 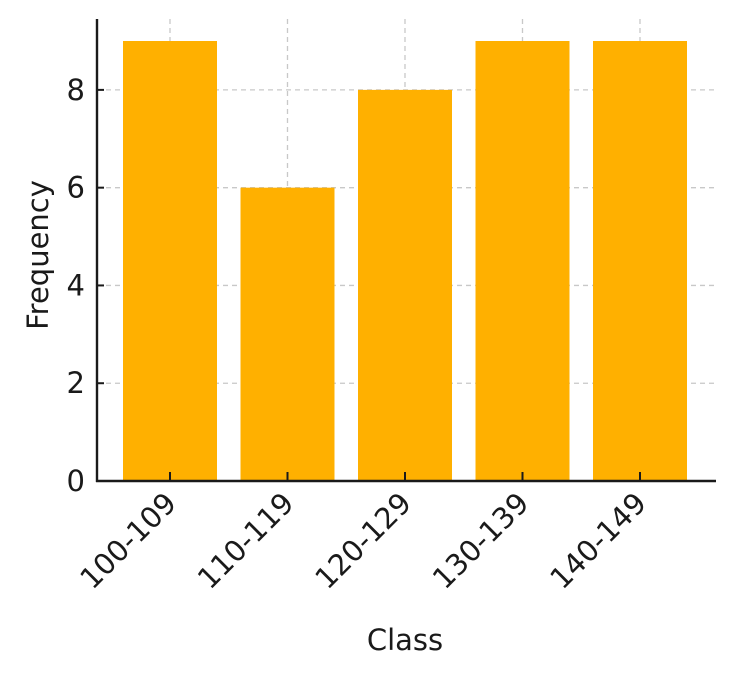 I want to click on x-axis-title: Class, so click(x=405, y=640).